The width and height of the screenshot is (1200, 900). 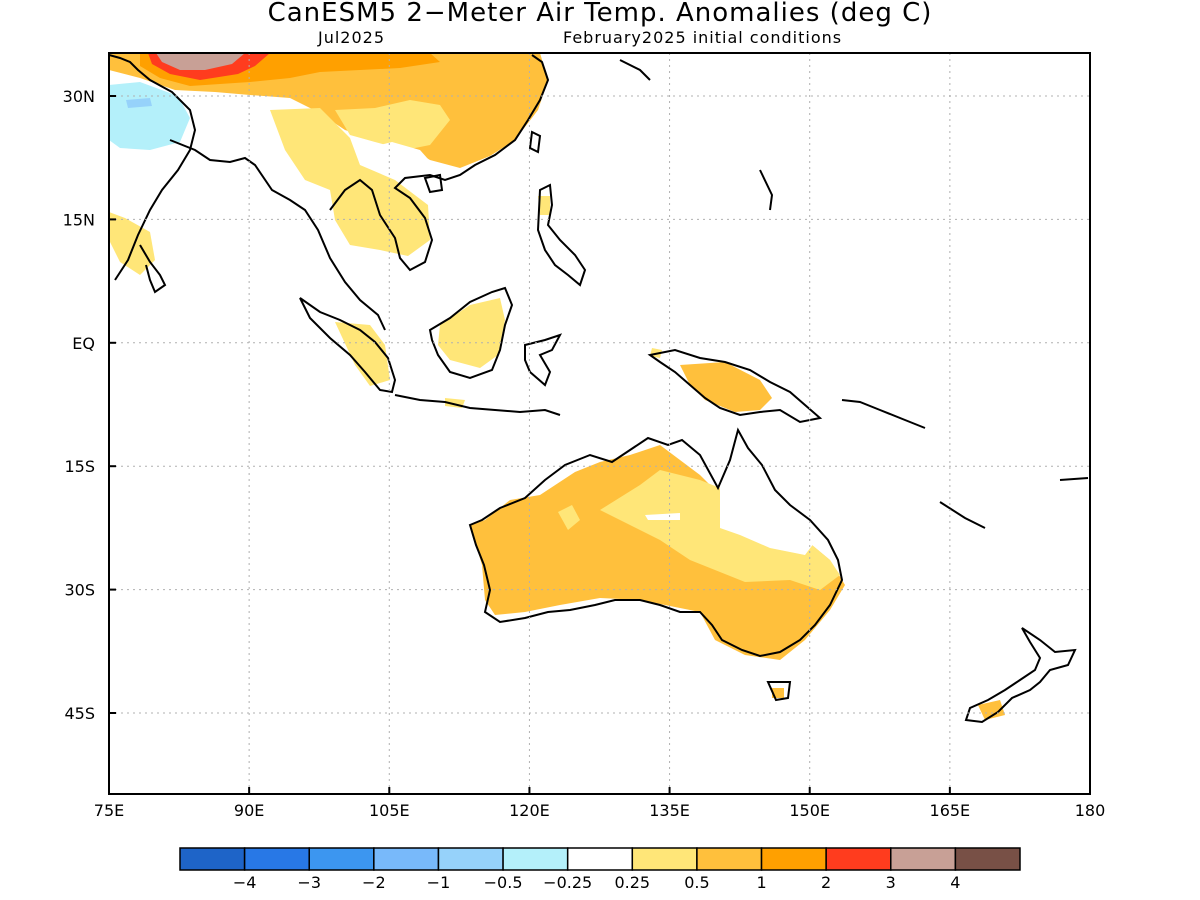 I want to click on asia-mainland-coast, so click(x=329, y=192).